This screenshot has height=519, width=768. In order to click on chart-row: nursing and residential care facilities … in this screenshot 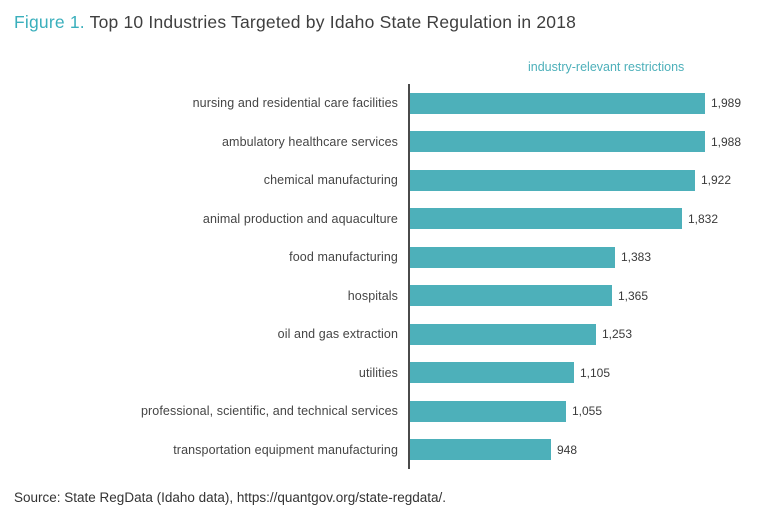, I will do `click(384, 103)`.